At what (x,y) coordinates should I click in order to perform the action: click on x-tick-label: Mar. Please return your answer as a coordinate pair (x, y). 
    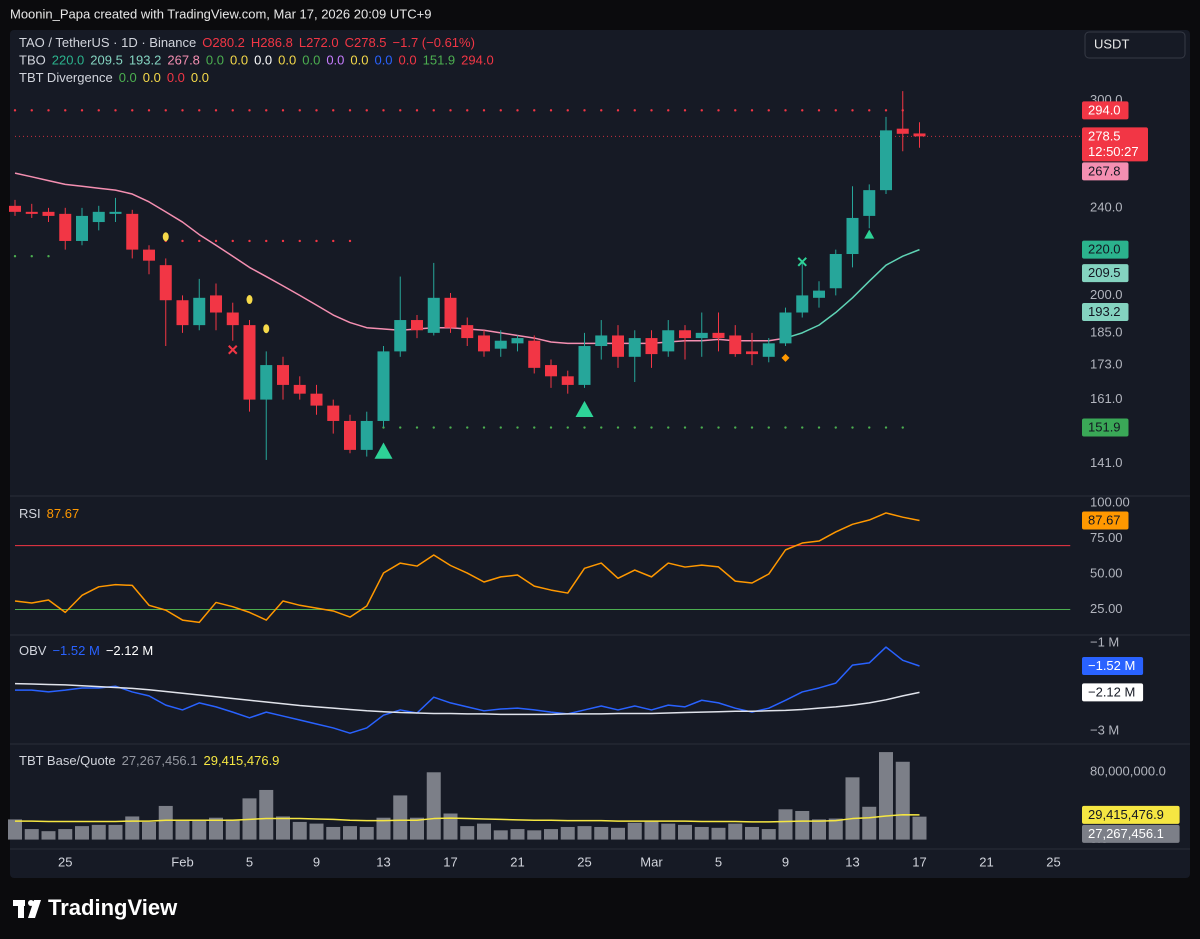
    Looking at the image, I should click on (651, 861).